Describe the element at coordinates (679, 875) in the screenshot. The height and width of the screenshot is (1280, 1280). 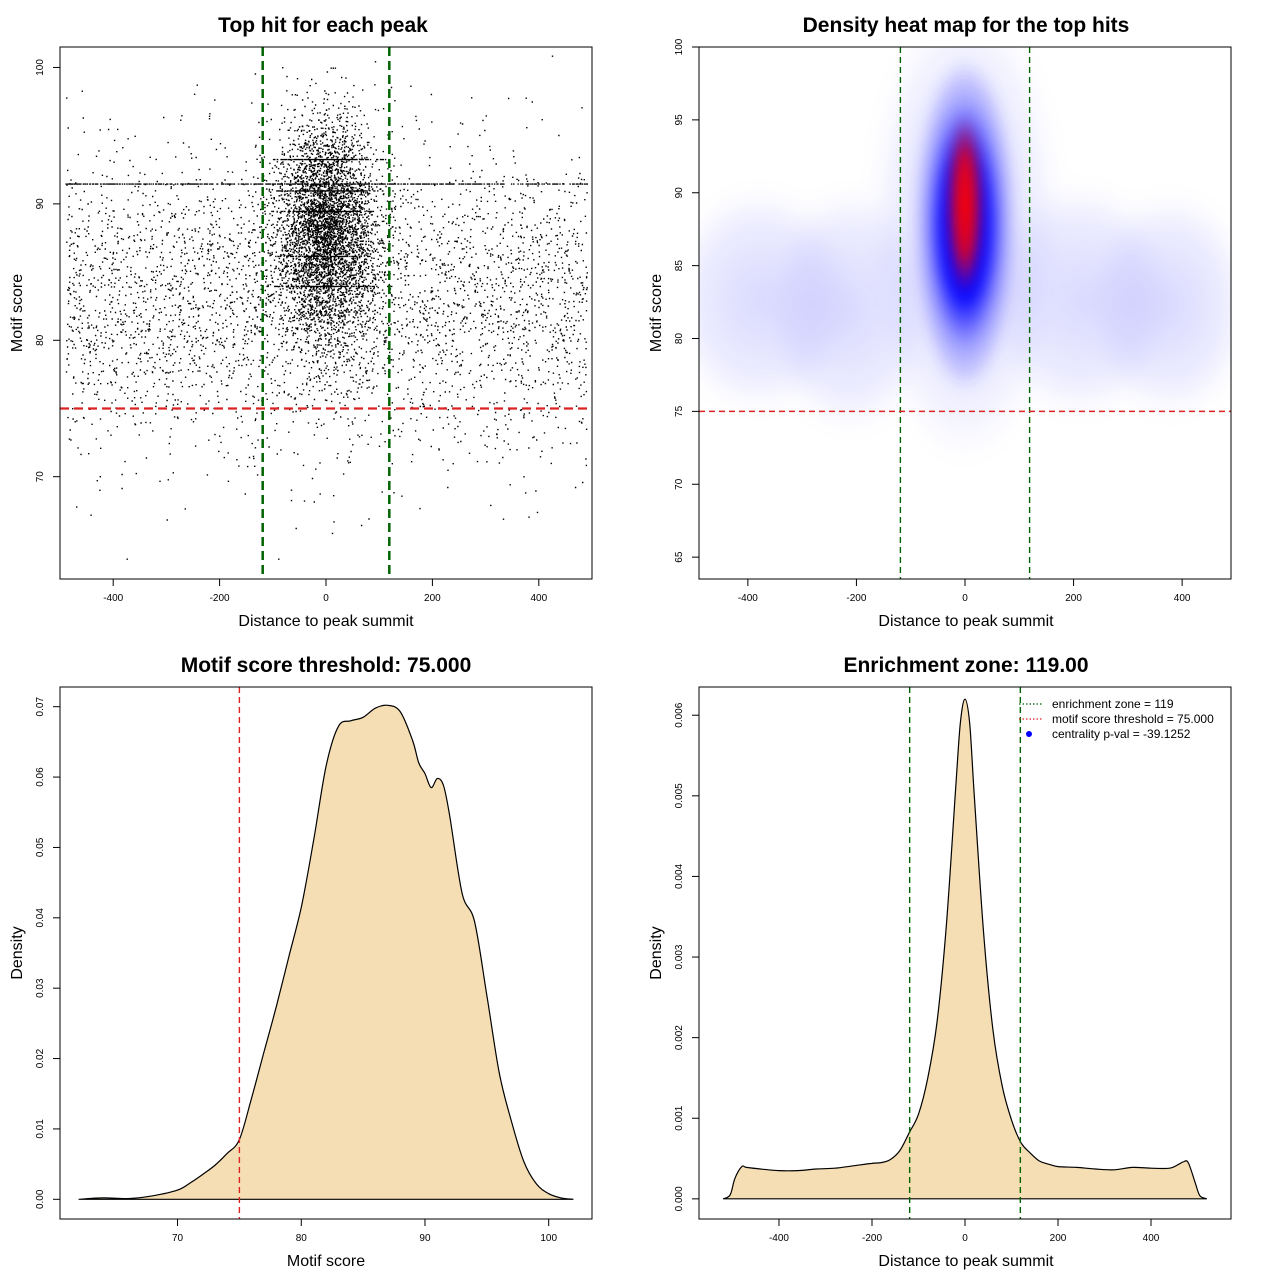
I see `y-tick-label: 0.004` at that location.